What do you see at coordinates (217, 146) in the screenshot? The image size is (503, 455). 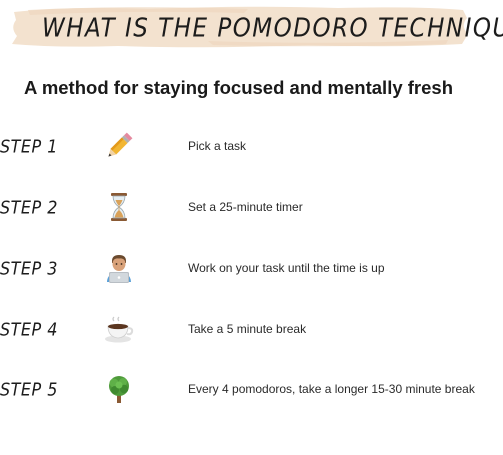 I see `step-description: Pick a task` at bounding box center [217, 146].